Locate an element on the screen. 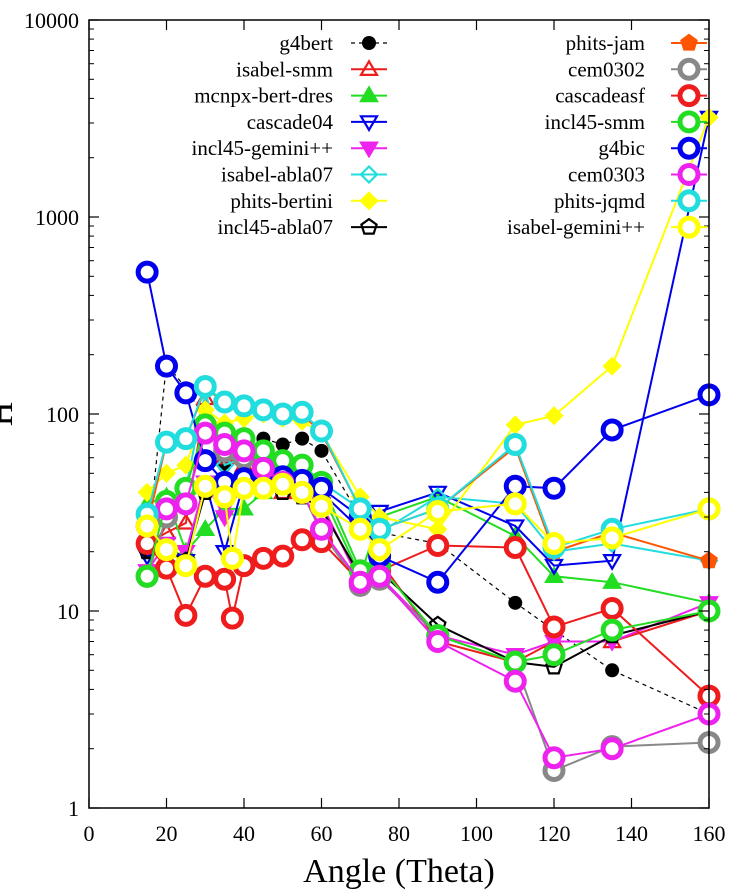 Image resolution: width=735 pixels, height=895 pixels. legend-label: cascadeasf is located at coordinates (600, 96).